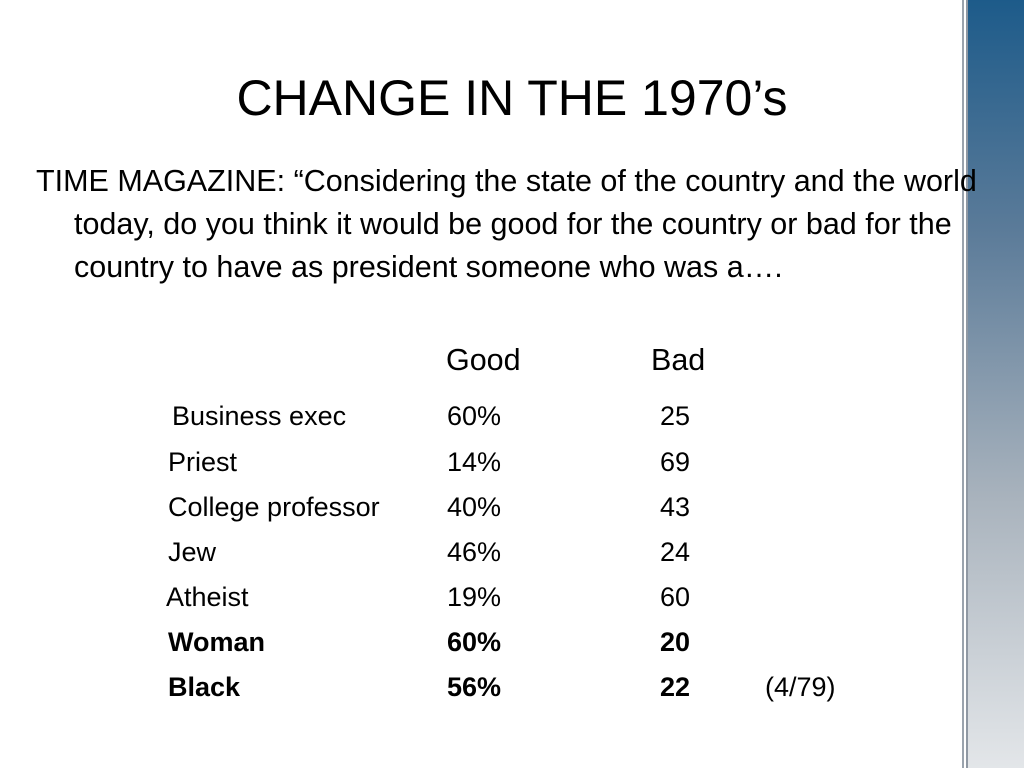  I want to click on table-row: Jew 46% 24, so click(512, 552).